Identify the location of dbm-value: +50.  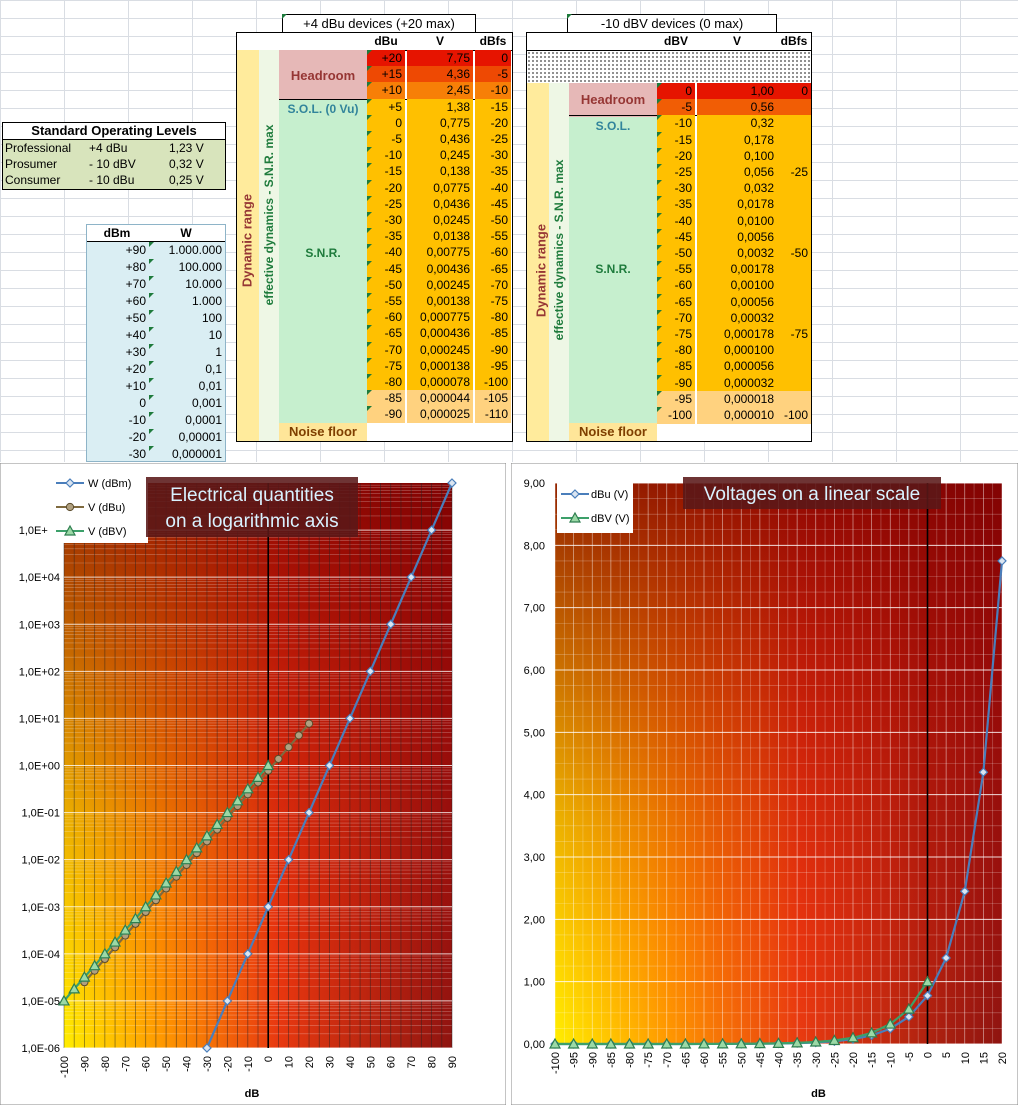
(135, 318).